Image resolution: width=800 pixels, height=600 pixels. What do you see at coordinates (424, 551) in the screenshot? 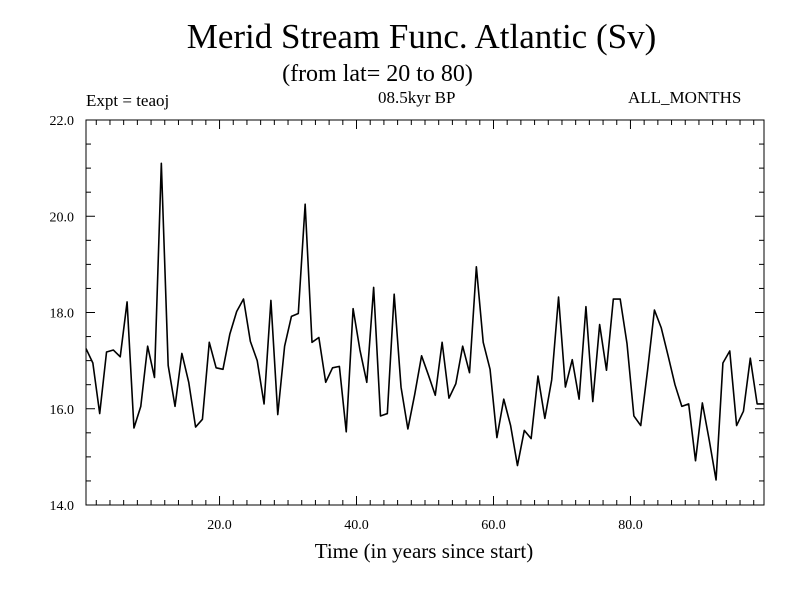
I see `x-axis-title: Time (in years since start)` at bounding box center [424, 551].